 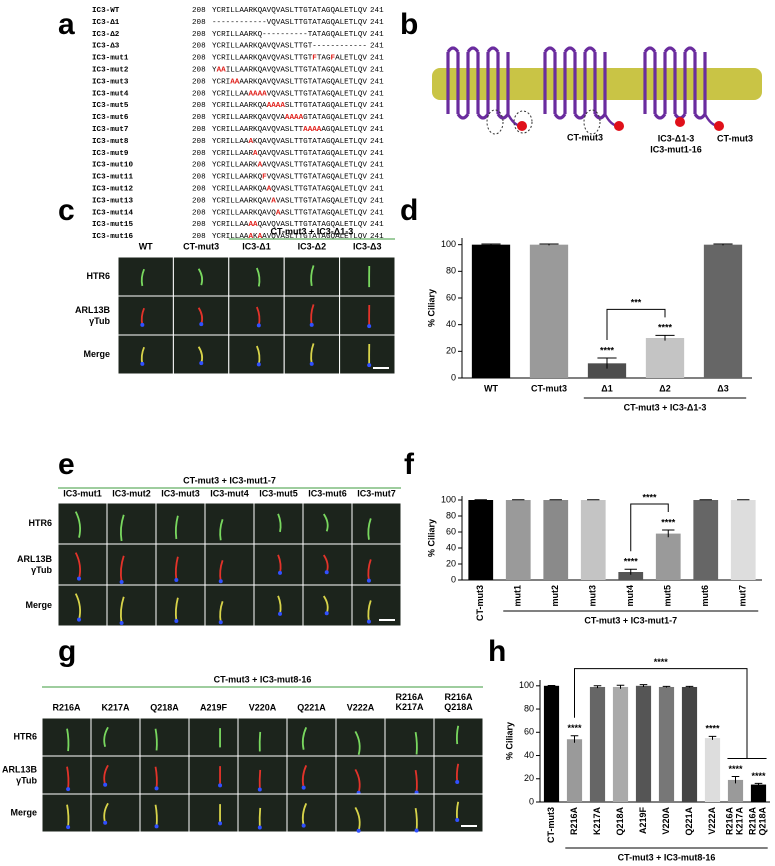 What do you see at coordinates (376, 493) in the screenshot?
I see `column-label: IC3-mut7` at bounding box center [376, 493].